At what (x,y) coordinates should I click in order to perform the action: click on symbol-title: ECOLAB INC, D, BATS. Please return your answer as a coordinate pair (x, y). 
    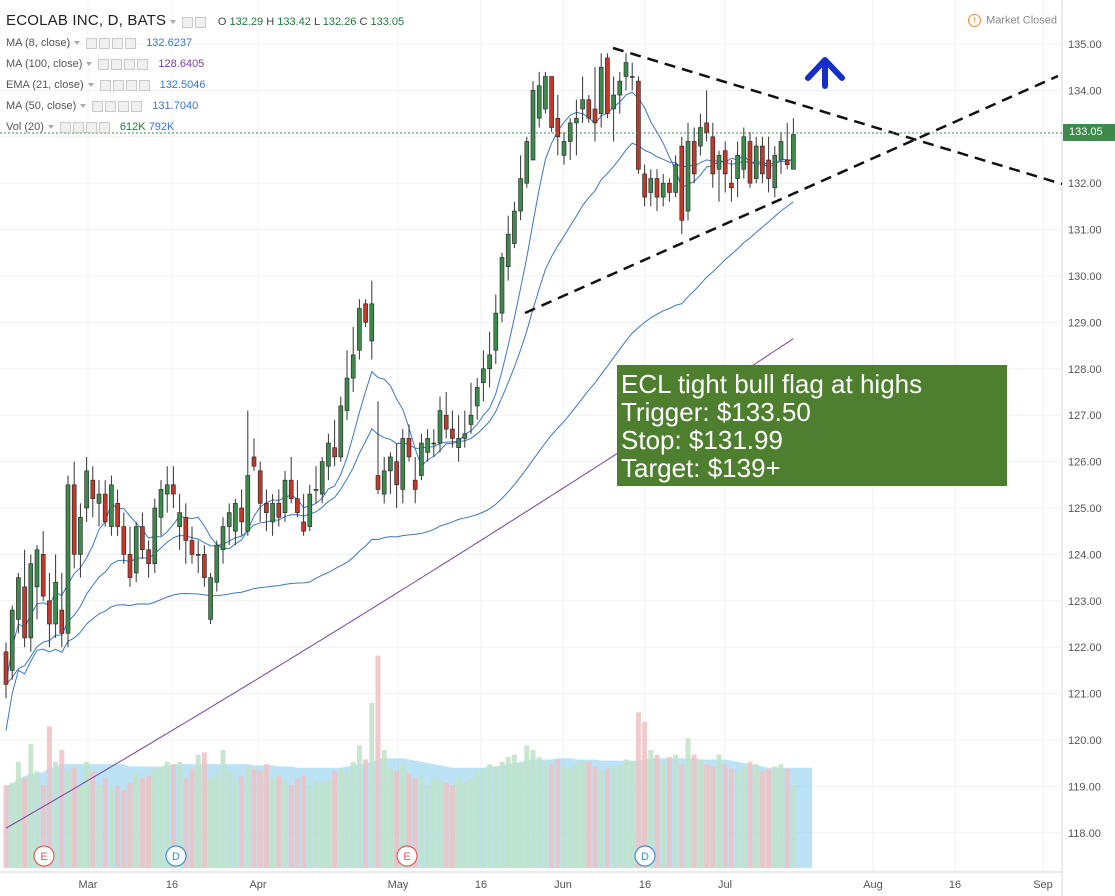
    Looking at the image, I should click on (86, 20).